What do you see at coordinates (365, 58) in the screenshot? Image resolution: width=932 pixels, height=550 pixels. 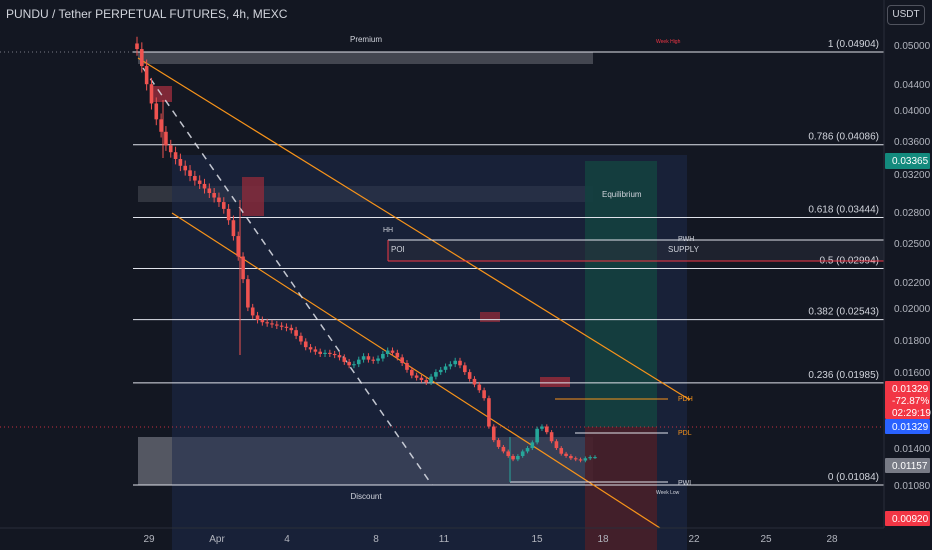 I see `premium-zone` at bounding box center [365, 58].